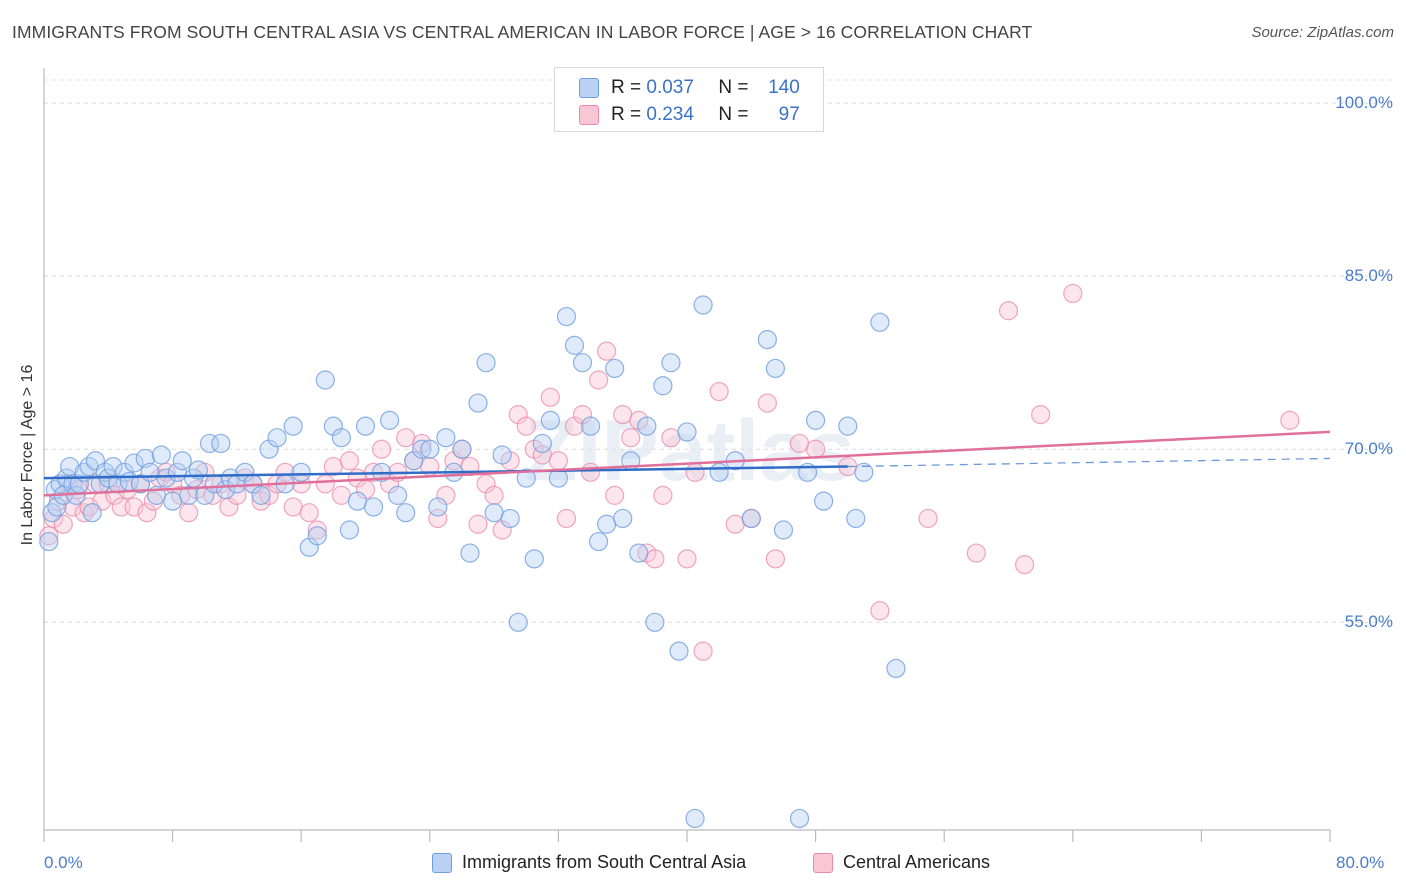 This screenshot has height=892, width=1406. Describe the element at coordinates (589, 115) in the screenshot. I see `pink-swatch` at that location.